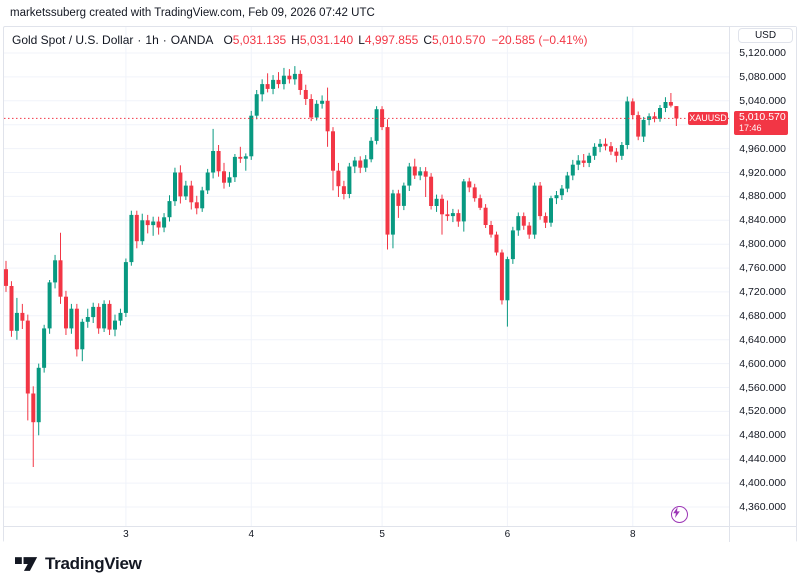 The height and width of the screenshot is (588, 800). What do you see at coordinates (73, 40) in the screenshot?
I see `symbol-title: Gold Spot / U.S. Dollar` at bounding box center [73, 40].